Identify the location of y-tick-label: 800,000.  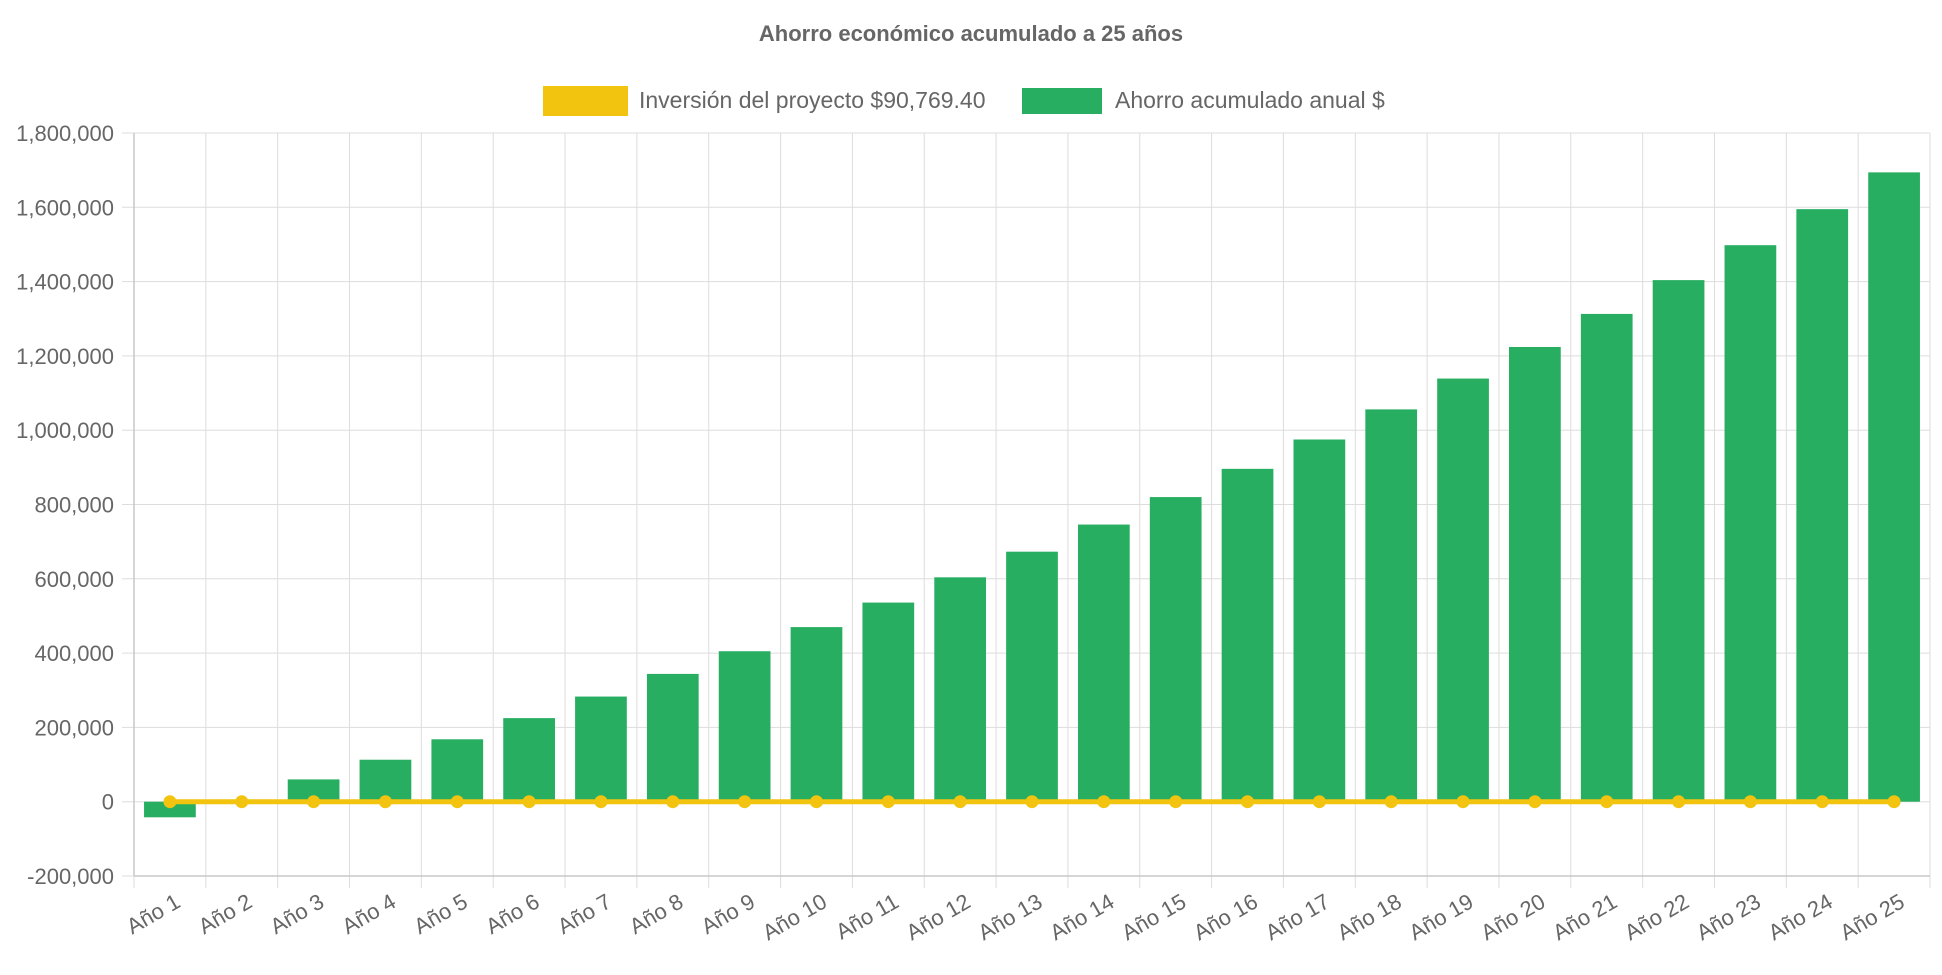
(74, 505).